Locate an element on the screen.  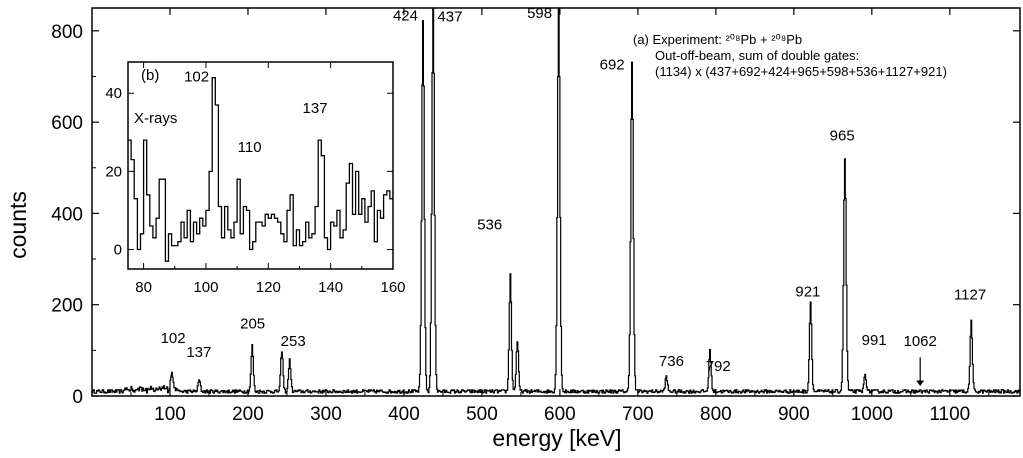
arrow-head is located at coordinates (920, 383).